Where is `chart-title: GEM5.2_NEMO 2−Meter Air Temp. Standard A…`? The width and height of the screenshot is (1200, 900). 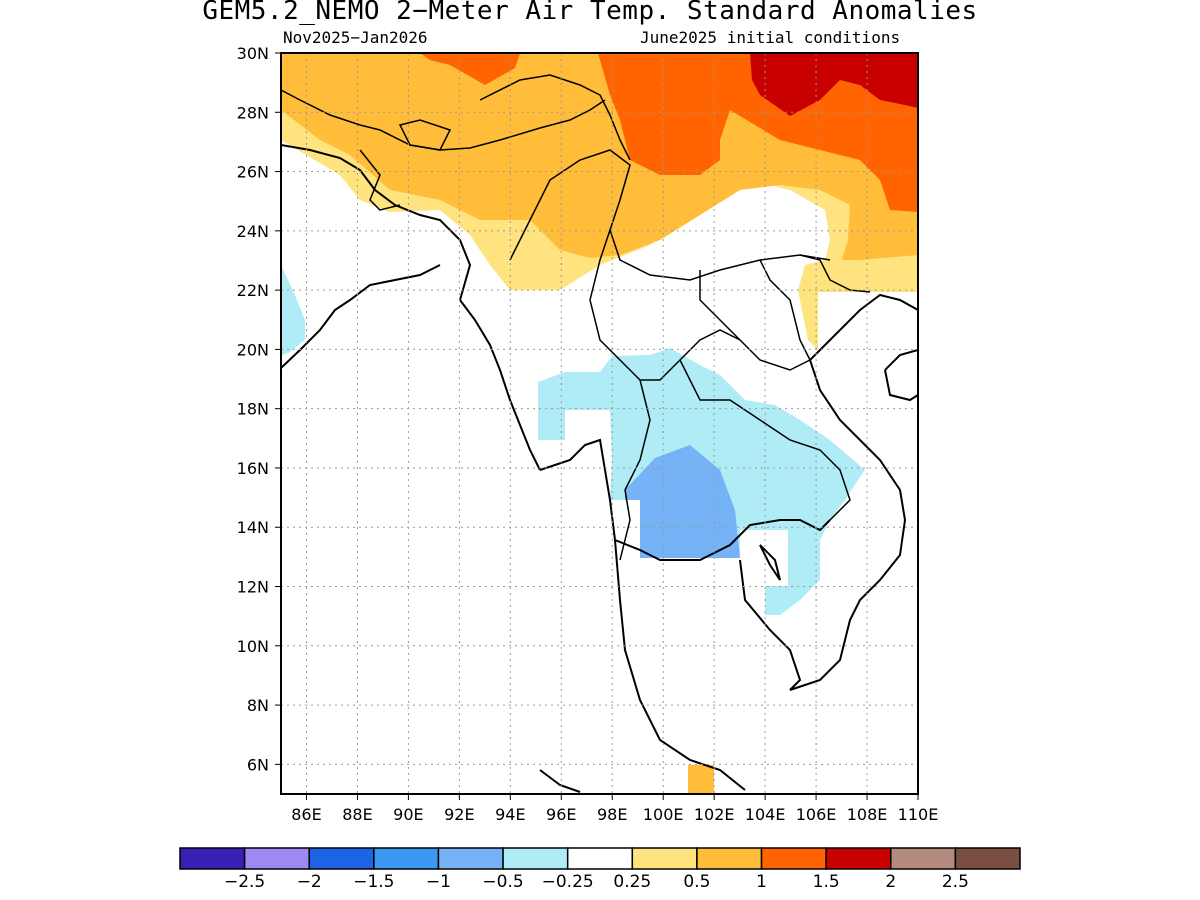
chart-title: GEM5.2_NEMO 2−Meter Air Temp. Standard A… is located at coordinates (590, 13).